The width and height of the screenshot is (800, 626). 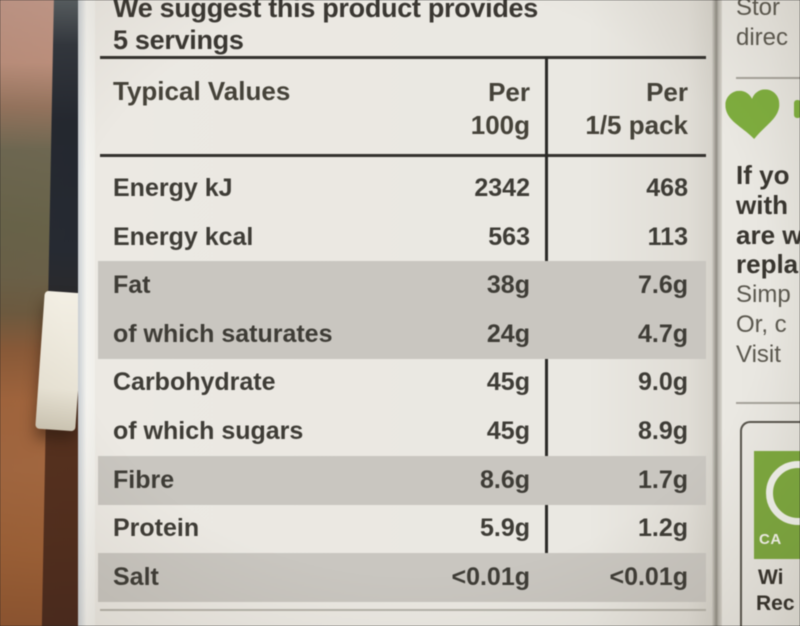 What do you see at coordinates (758, 10) in the screenshot?
I see `storage-text-fragment-1: Stor` at bounding box center [758, 10].